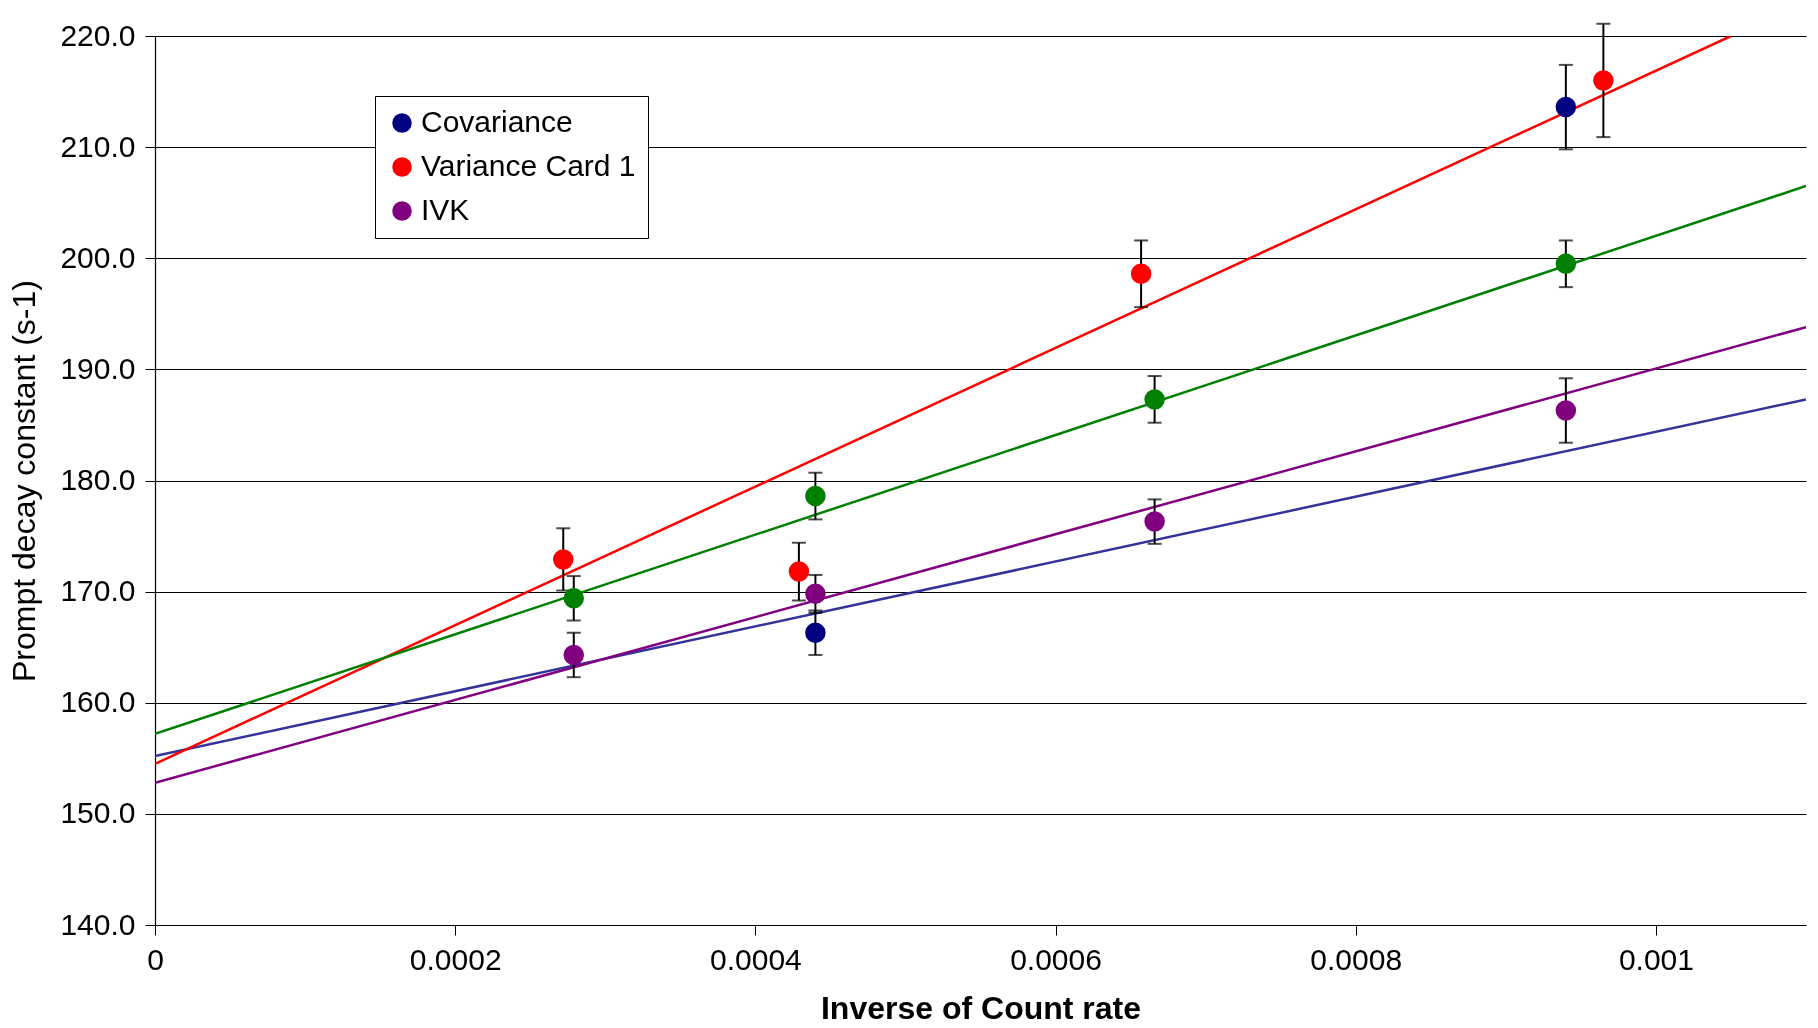 The width and height of the screenshot is (1818, 1028). What do you see at coordinates (98, 591) in the screenshot?
I see `y-tick-label: 170.0` at bounding box center [98, 591].